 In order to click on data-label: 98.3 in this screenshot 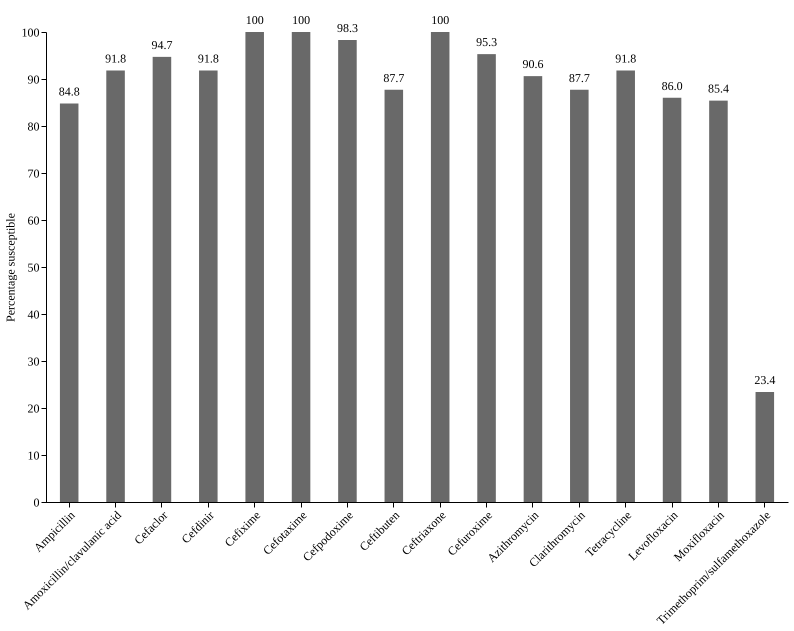, I will do `click(347, 27)`.